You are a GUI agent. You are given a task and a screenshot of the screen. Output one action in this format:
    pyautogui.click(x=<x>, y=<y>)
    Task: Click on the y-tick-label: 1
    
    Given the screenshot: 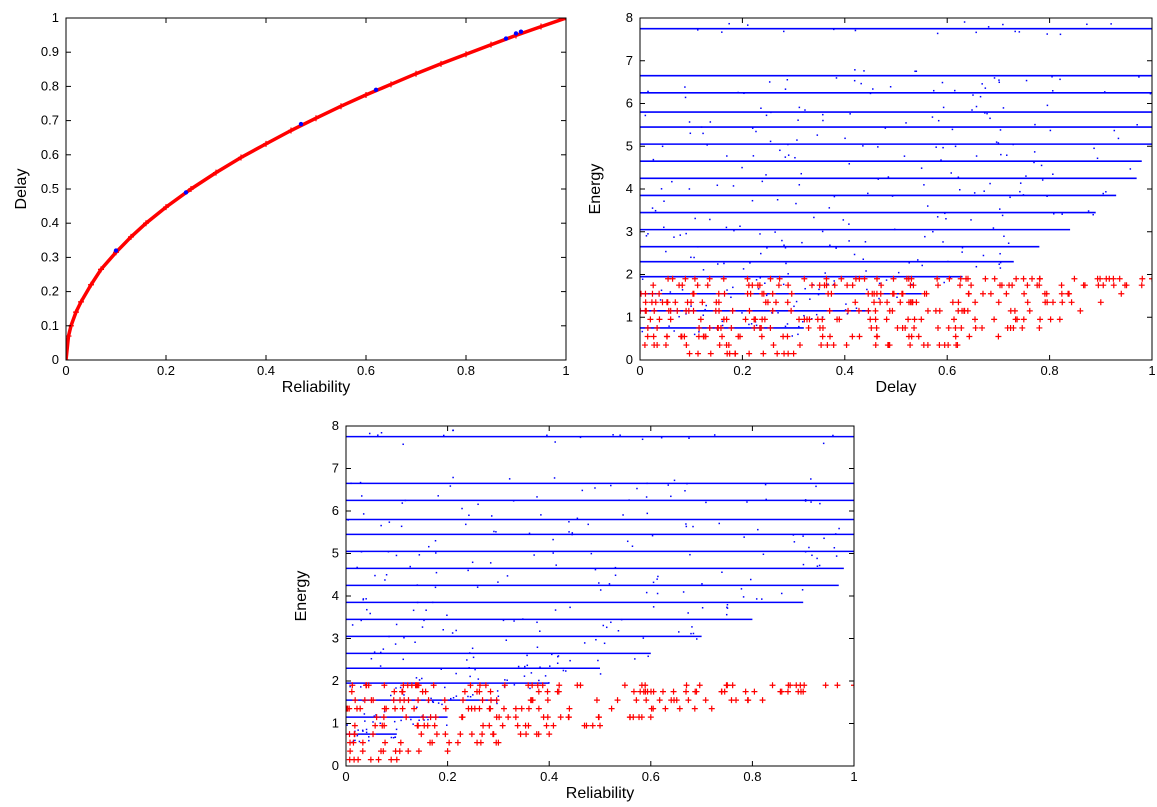 What is the action you would take?
    pyautogui.click(x=55, y=17)
    